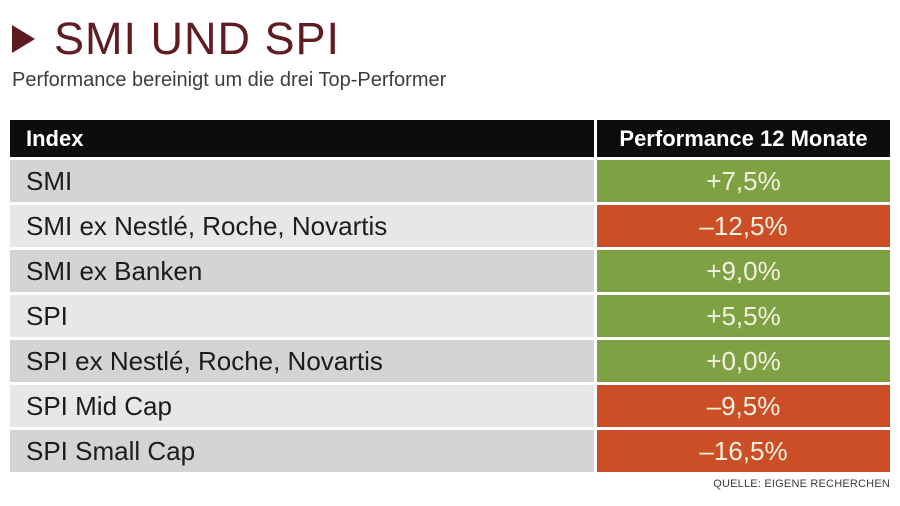 The height and width of the screenshot is (506, 900). I want to click on table-row: SPI ex Nestlé, Roche, Novartis +0,0%, so click(450, 361).